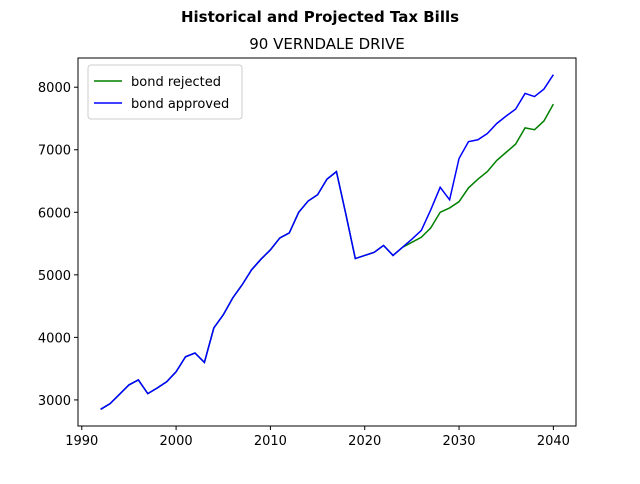 This screenshot has width=640, height=484. What do you see at coordinates (364, 441) in the screenshot?
I see `x-tick-label: 2020` at bounding box center [364, 441].